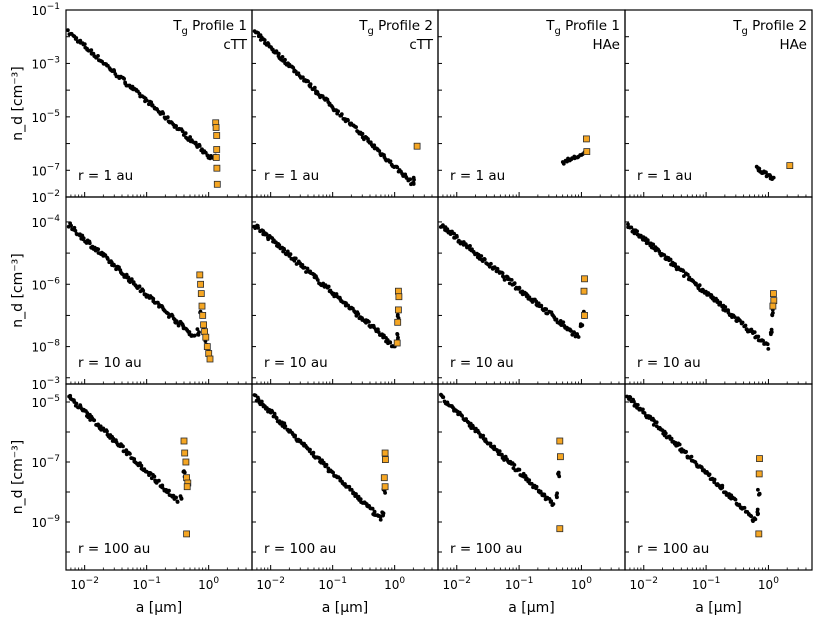 Image resolution: width=830 pixels, height=623 pixels. What do you see at coordinates (45, 63) in the screenshot?
I see `y-tick-label: 10⁻³` at bounding box center [45, 63].